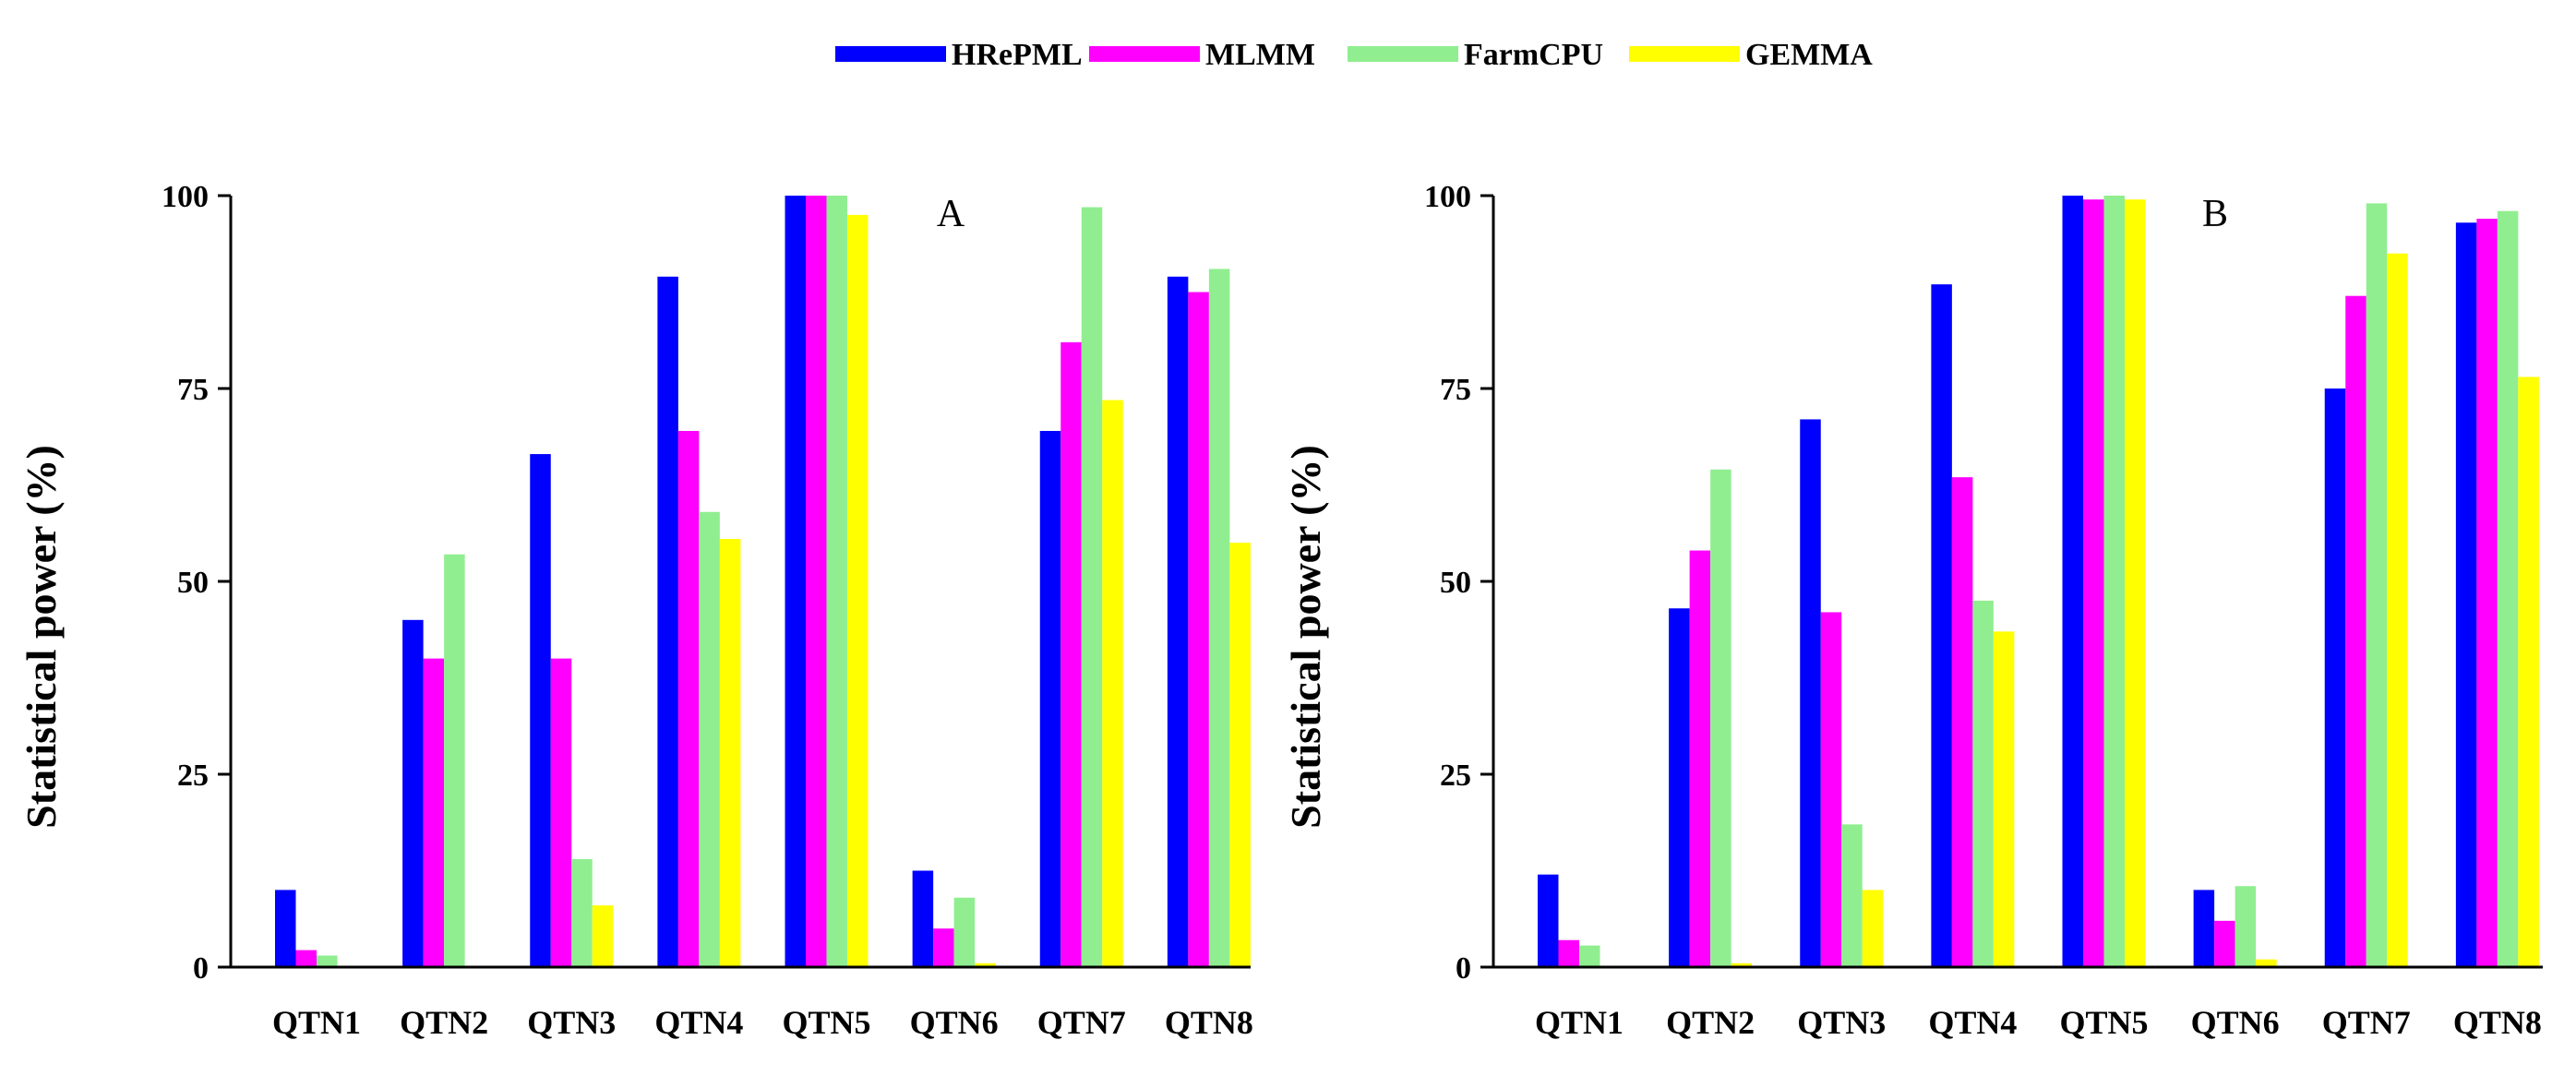  Describe the element at coordinates (1260, 55) in the screenshot. I see `legend-label-mlmm: MLMM` at that location.